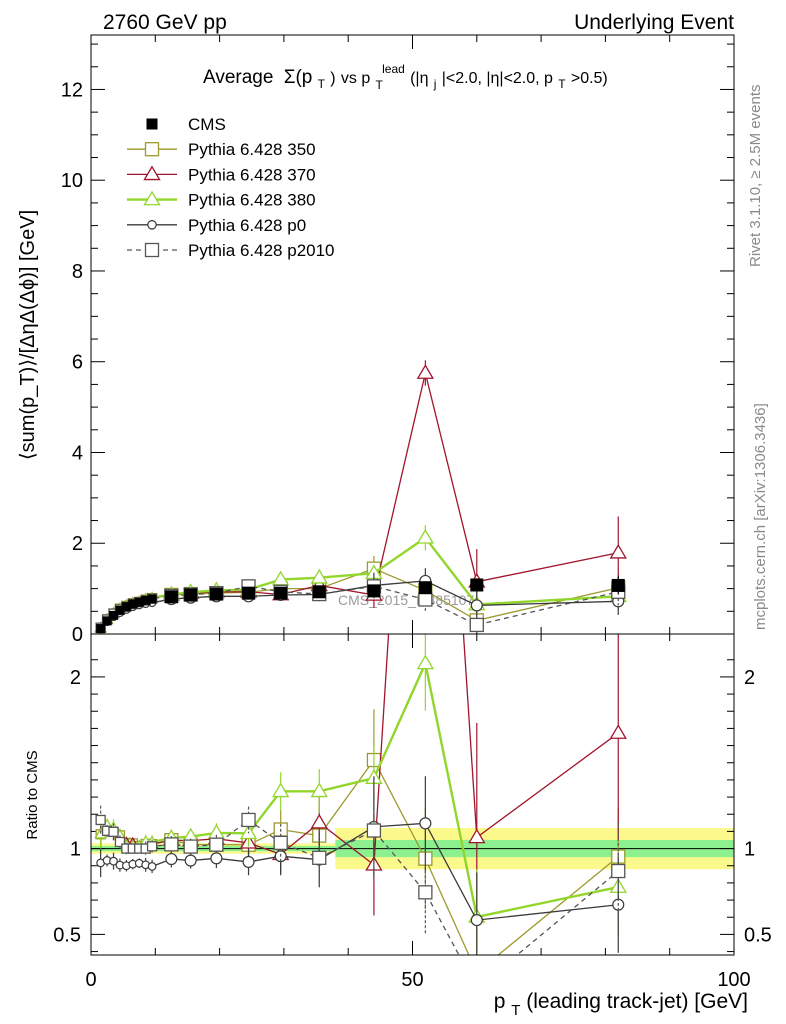 This screenshot has height=1024, width=786. What do you see at coordinates (32, 794) in the screenshot?
I see `ratio-ylabel: Ratio to CMS` at bounding box center [32, 794].